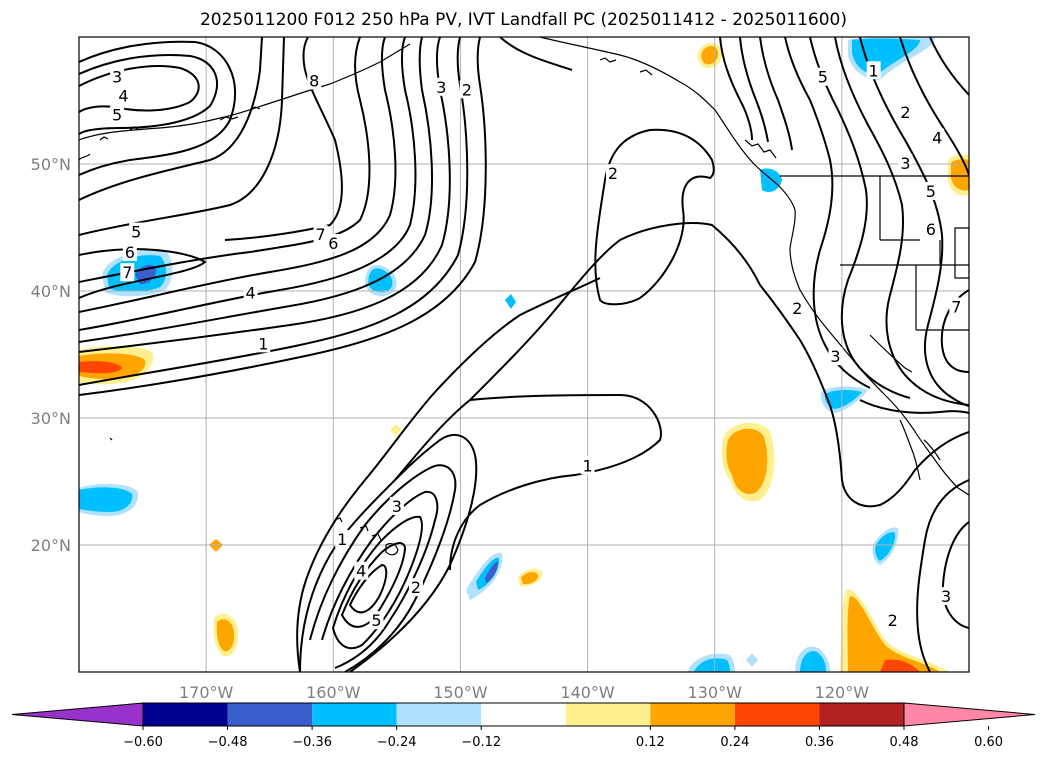 This screenshot has width=1047, height=765. I want to click on lon-tick-label: 140°W, so click(587, 692).